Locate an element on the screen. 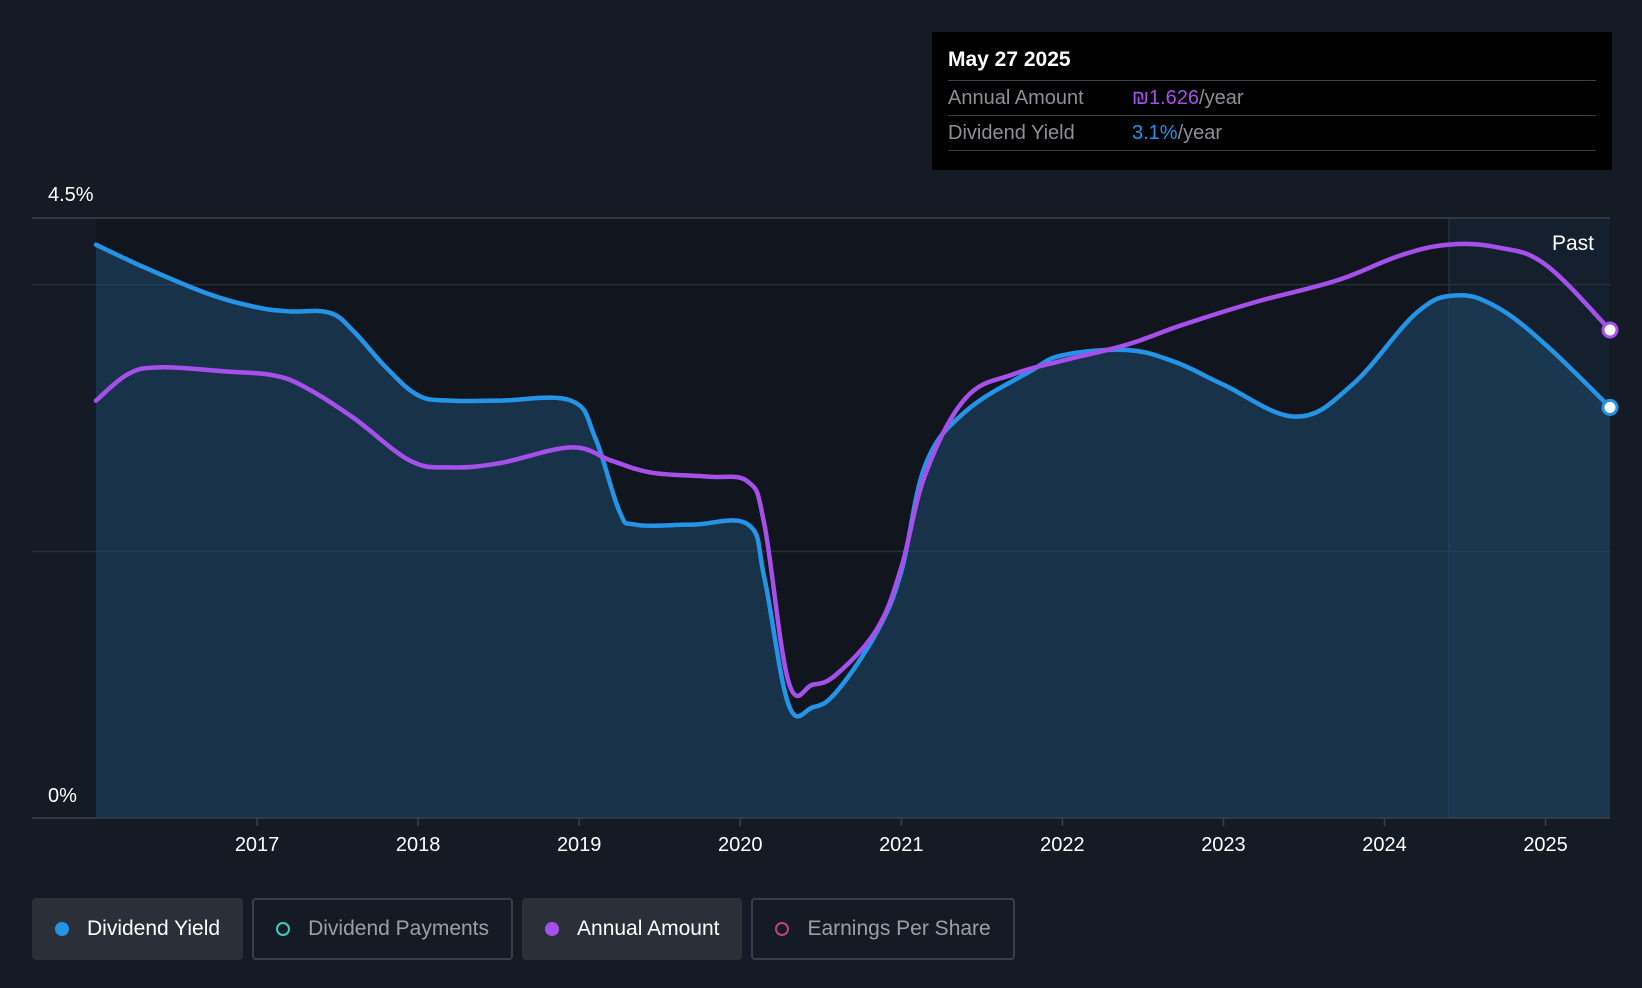 The height and width of the screenshot is (988, 1642). x-tick-label: 2018 is located at coordinates (418, 845).